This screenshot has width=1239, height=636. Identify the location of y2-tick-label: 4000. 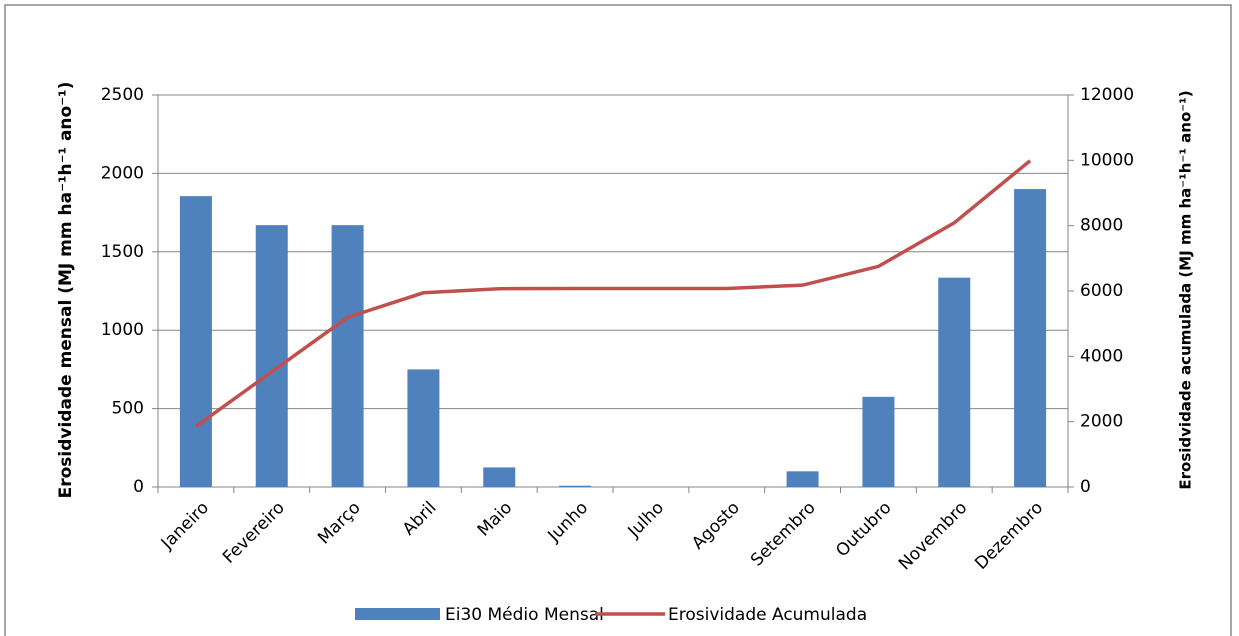
(1101, 356).